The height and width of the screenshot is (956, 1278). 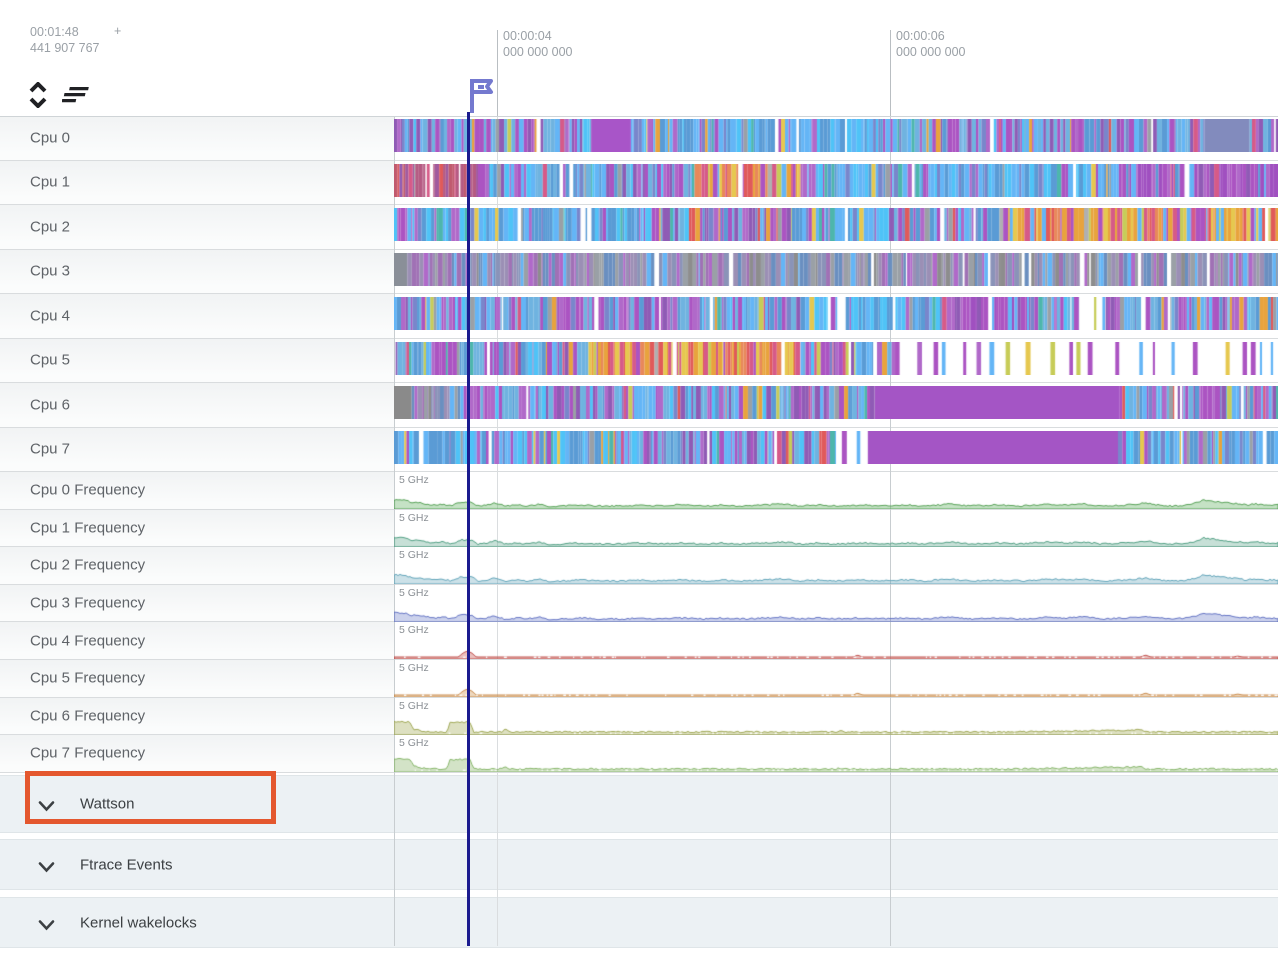 I want to click on track-label: Cpu 5 Frequency, so click(x=88, y=678).